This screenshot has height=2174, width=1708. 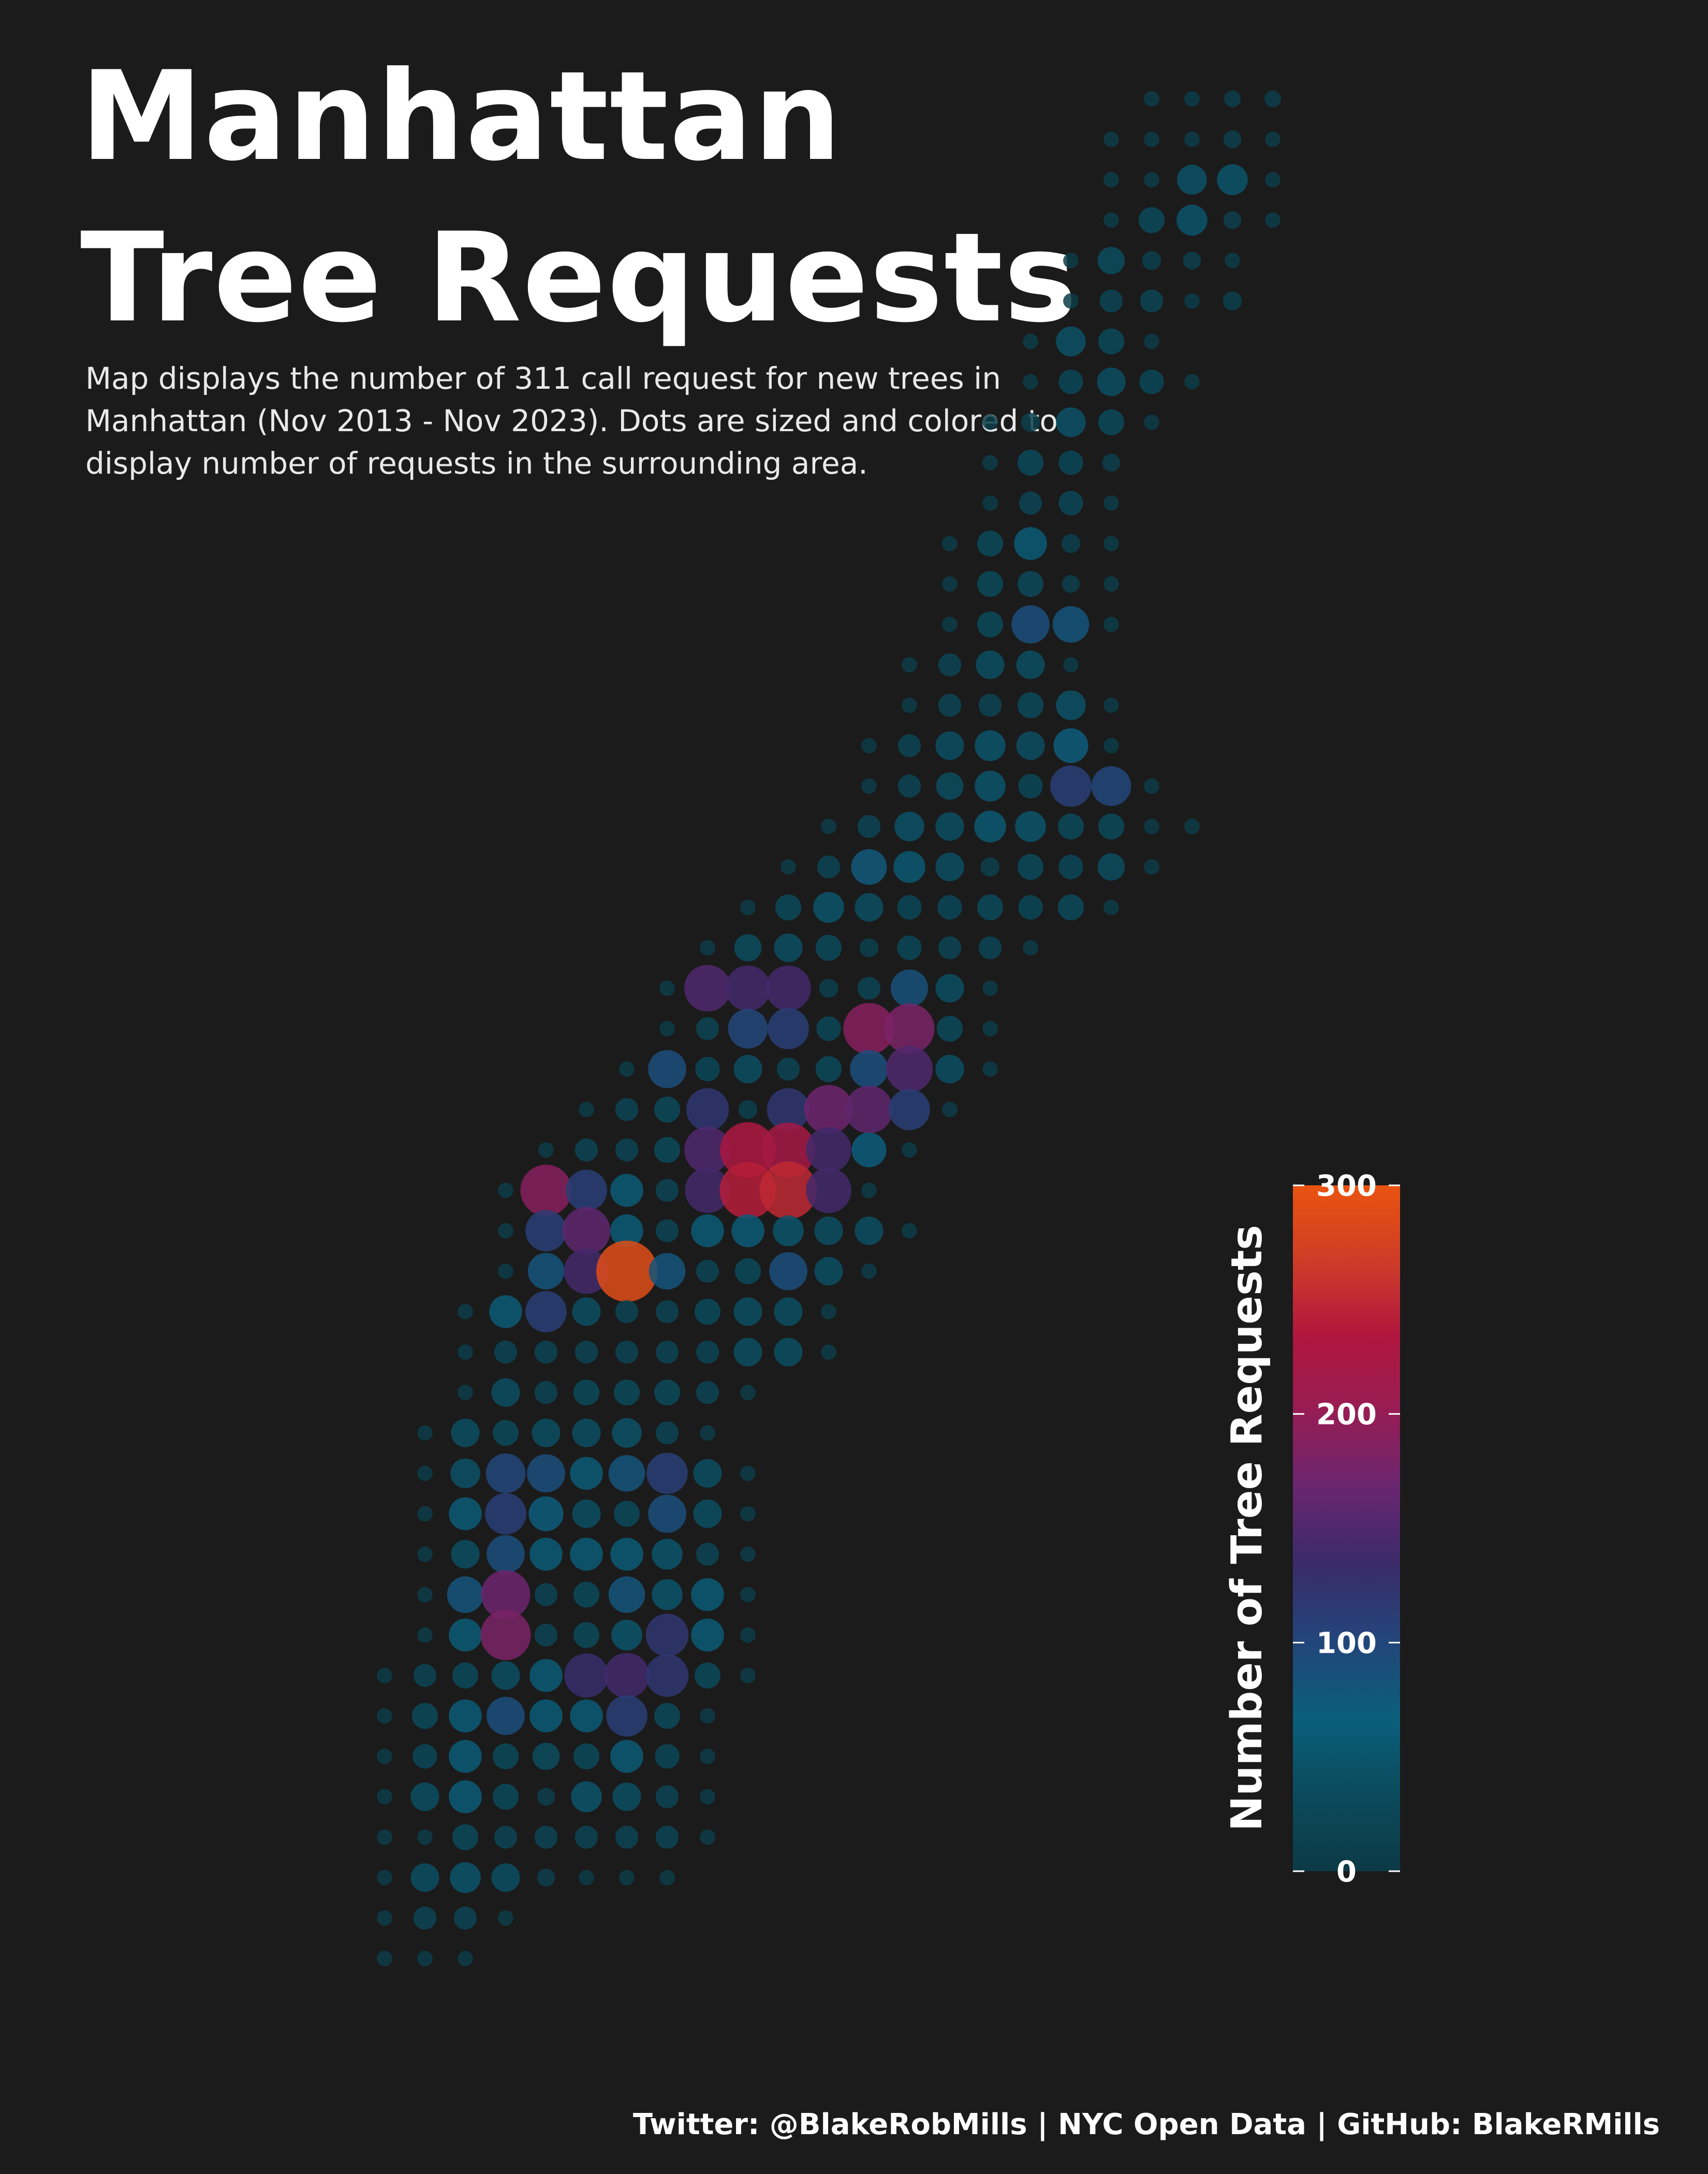 What do you see at coordinates (1311, 1529) in the screenshot?
I see `color-legend: 0 100 200 300 Number of Tree Requests` at bounding box center [1311, 1529].